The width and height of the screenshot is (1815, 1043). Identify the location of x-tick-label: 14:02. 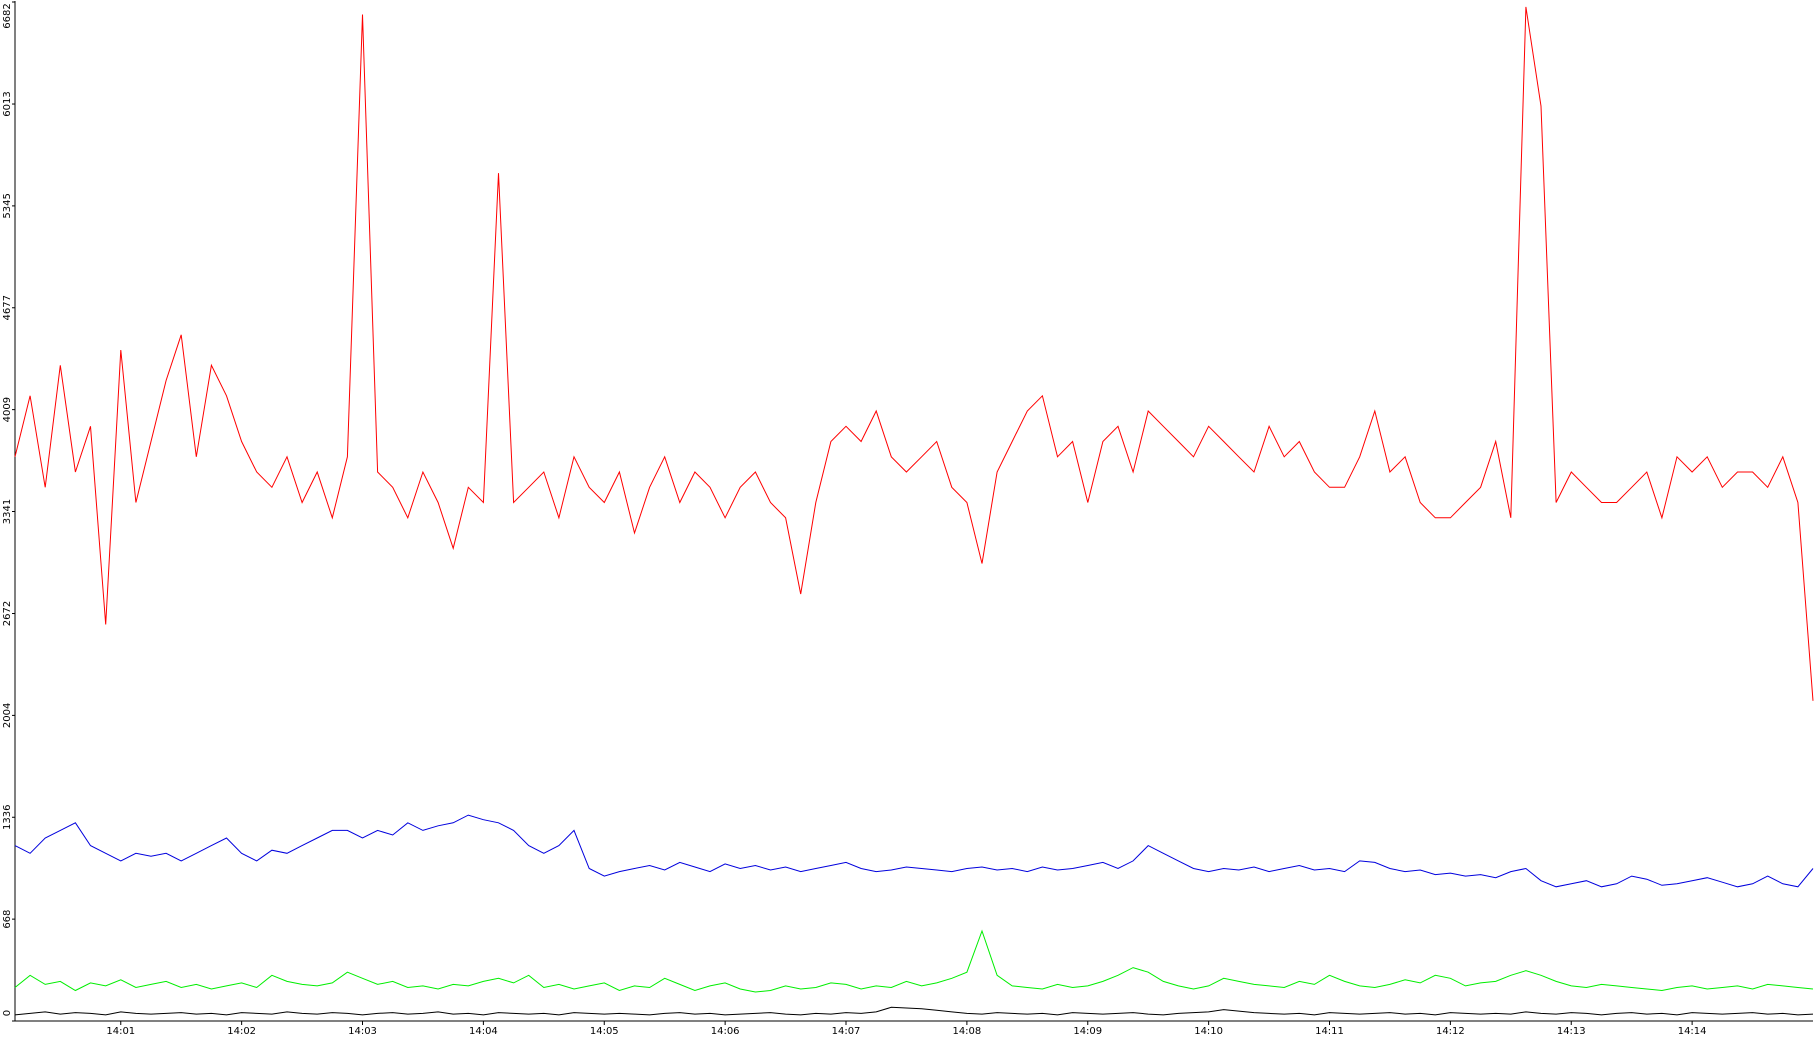
(241, 1031).